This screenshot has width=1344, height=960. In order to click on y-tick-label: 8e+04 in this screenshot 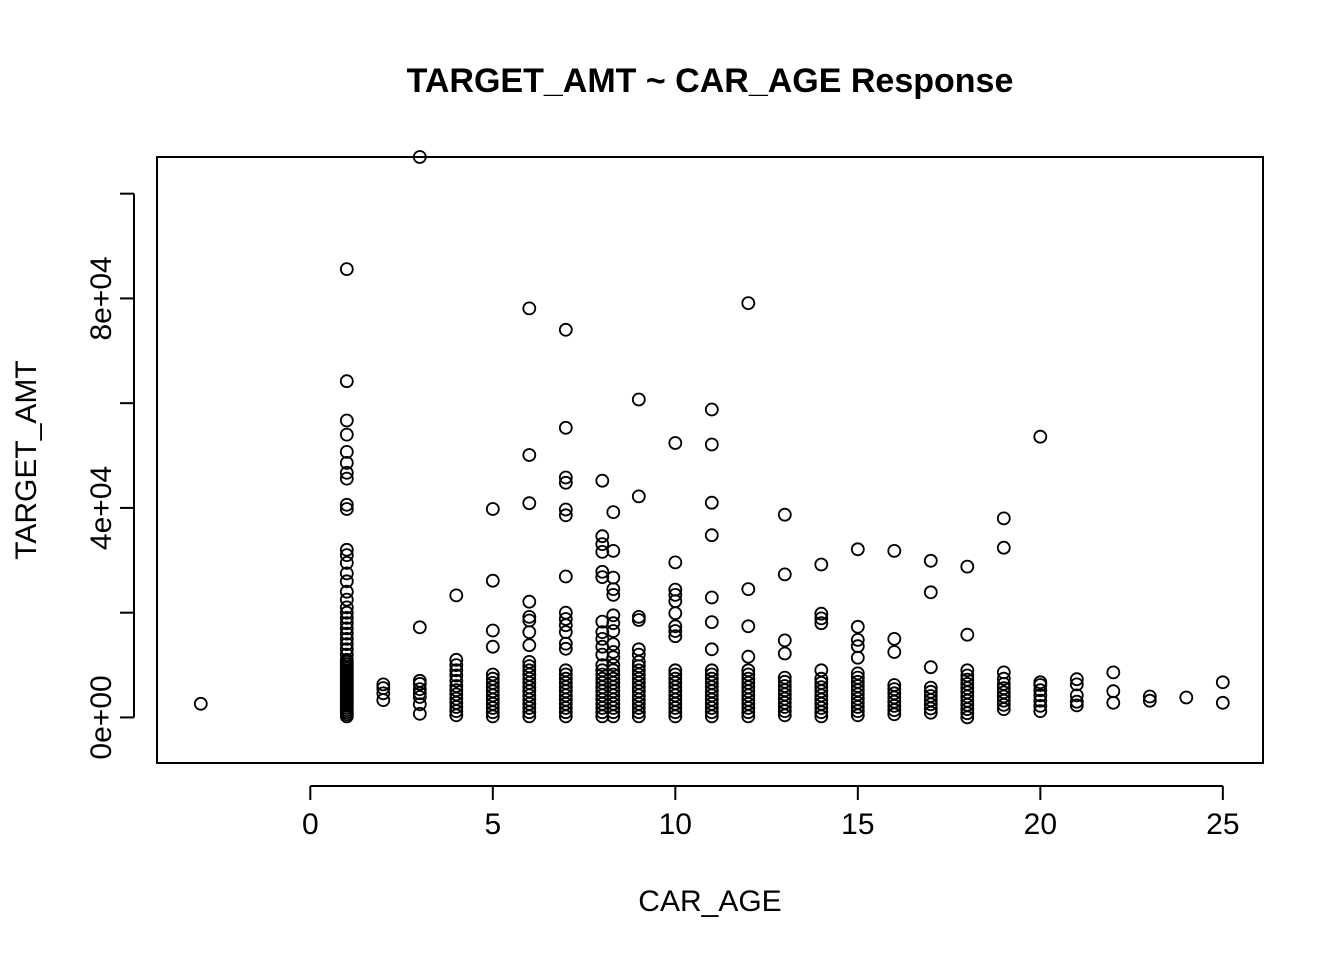, I will do `click(101, 298)`.